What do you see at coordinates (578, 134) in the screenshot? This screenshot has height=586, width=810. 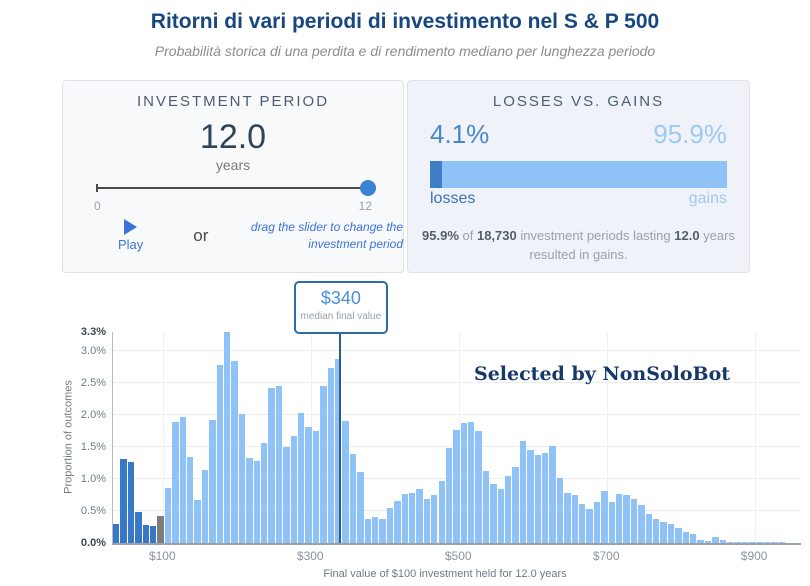 I see `percentages-row: 4.1% 95.9%` at bounding box center [578, 134].